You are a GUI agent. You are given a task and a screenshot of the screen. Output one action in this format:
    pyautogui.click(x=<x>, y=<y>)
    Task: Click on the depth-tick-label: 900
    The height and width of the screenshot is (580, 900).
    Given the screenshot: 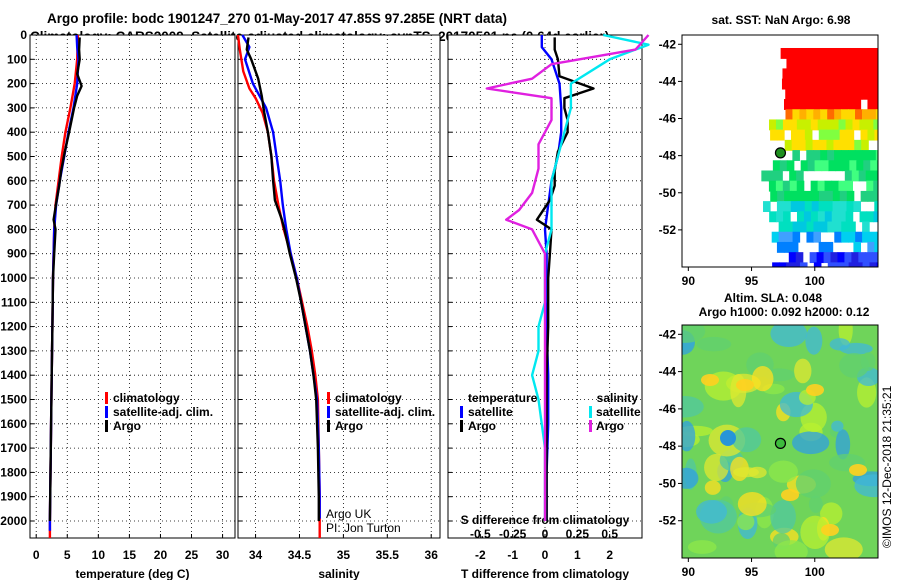 What is the action you would take?
    pyautogui.click(x=17, y=254)
    